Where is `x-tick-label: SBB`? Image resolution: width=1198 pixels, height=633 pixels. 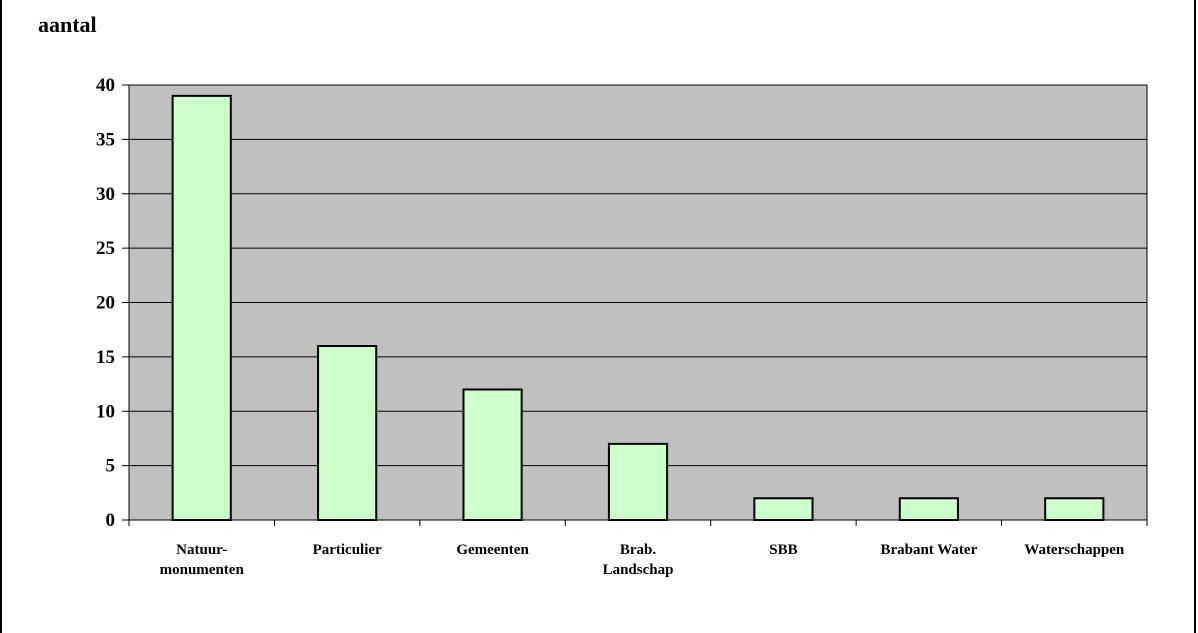
x-tick-label: SBB is located at coordinates (783, 550).